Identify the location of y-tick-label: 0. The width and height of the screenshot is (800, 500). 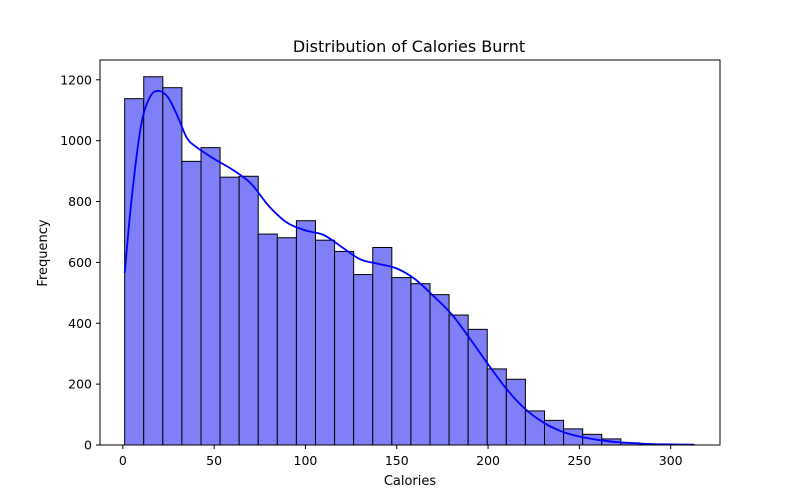
(88, 445).